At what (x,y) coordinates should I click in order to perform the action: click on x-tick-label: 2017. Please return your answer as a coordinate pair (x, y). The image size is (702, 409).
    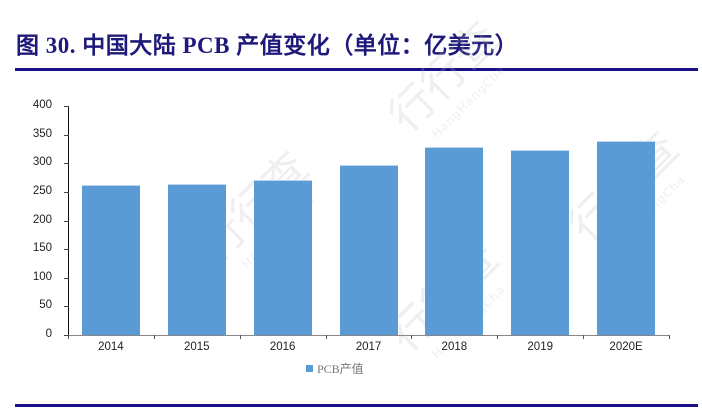
    Looking at the image, I should click on (368, 347).